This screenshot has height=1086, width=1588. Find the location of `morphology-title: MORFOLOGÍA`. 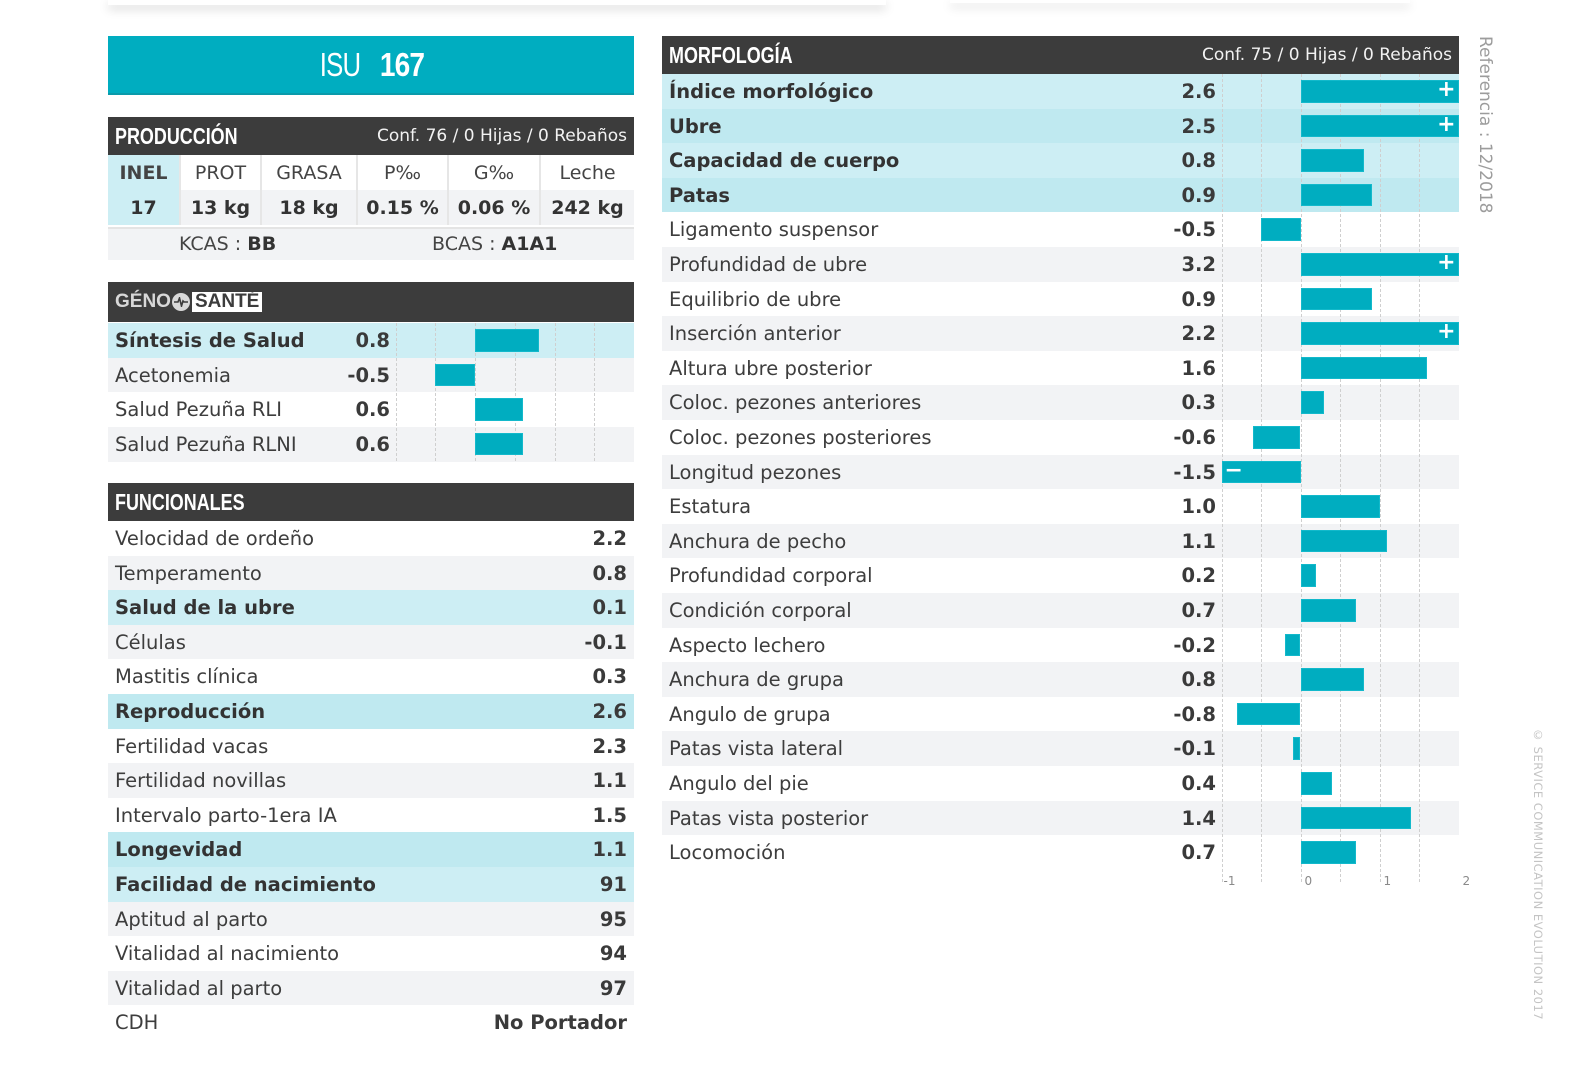

morphology-title: MORFOLOGÍA is located at coordinates (731, 54).